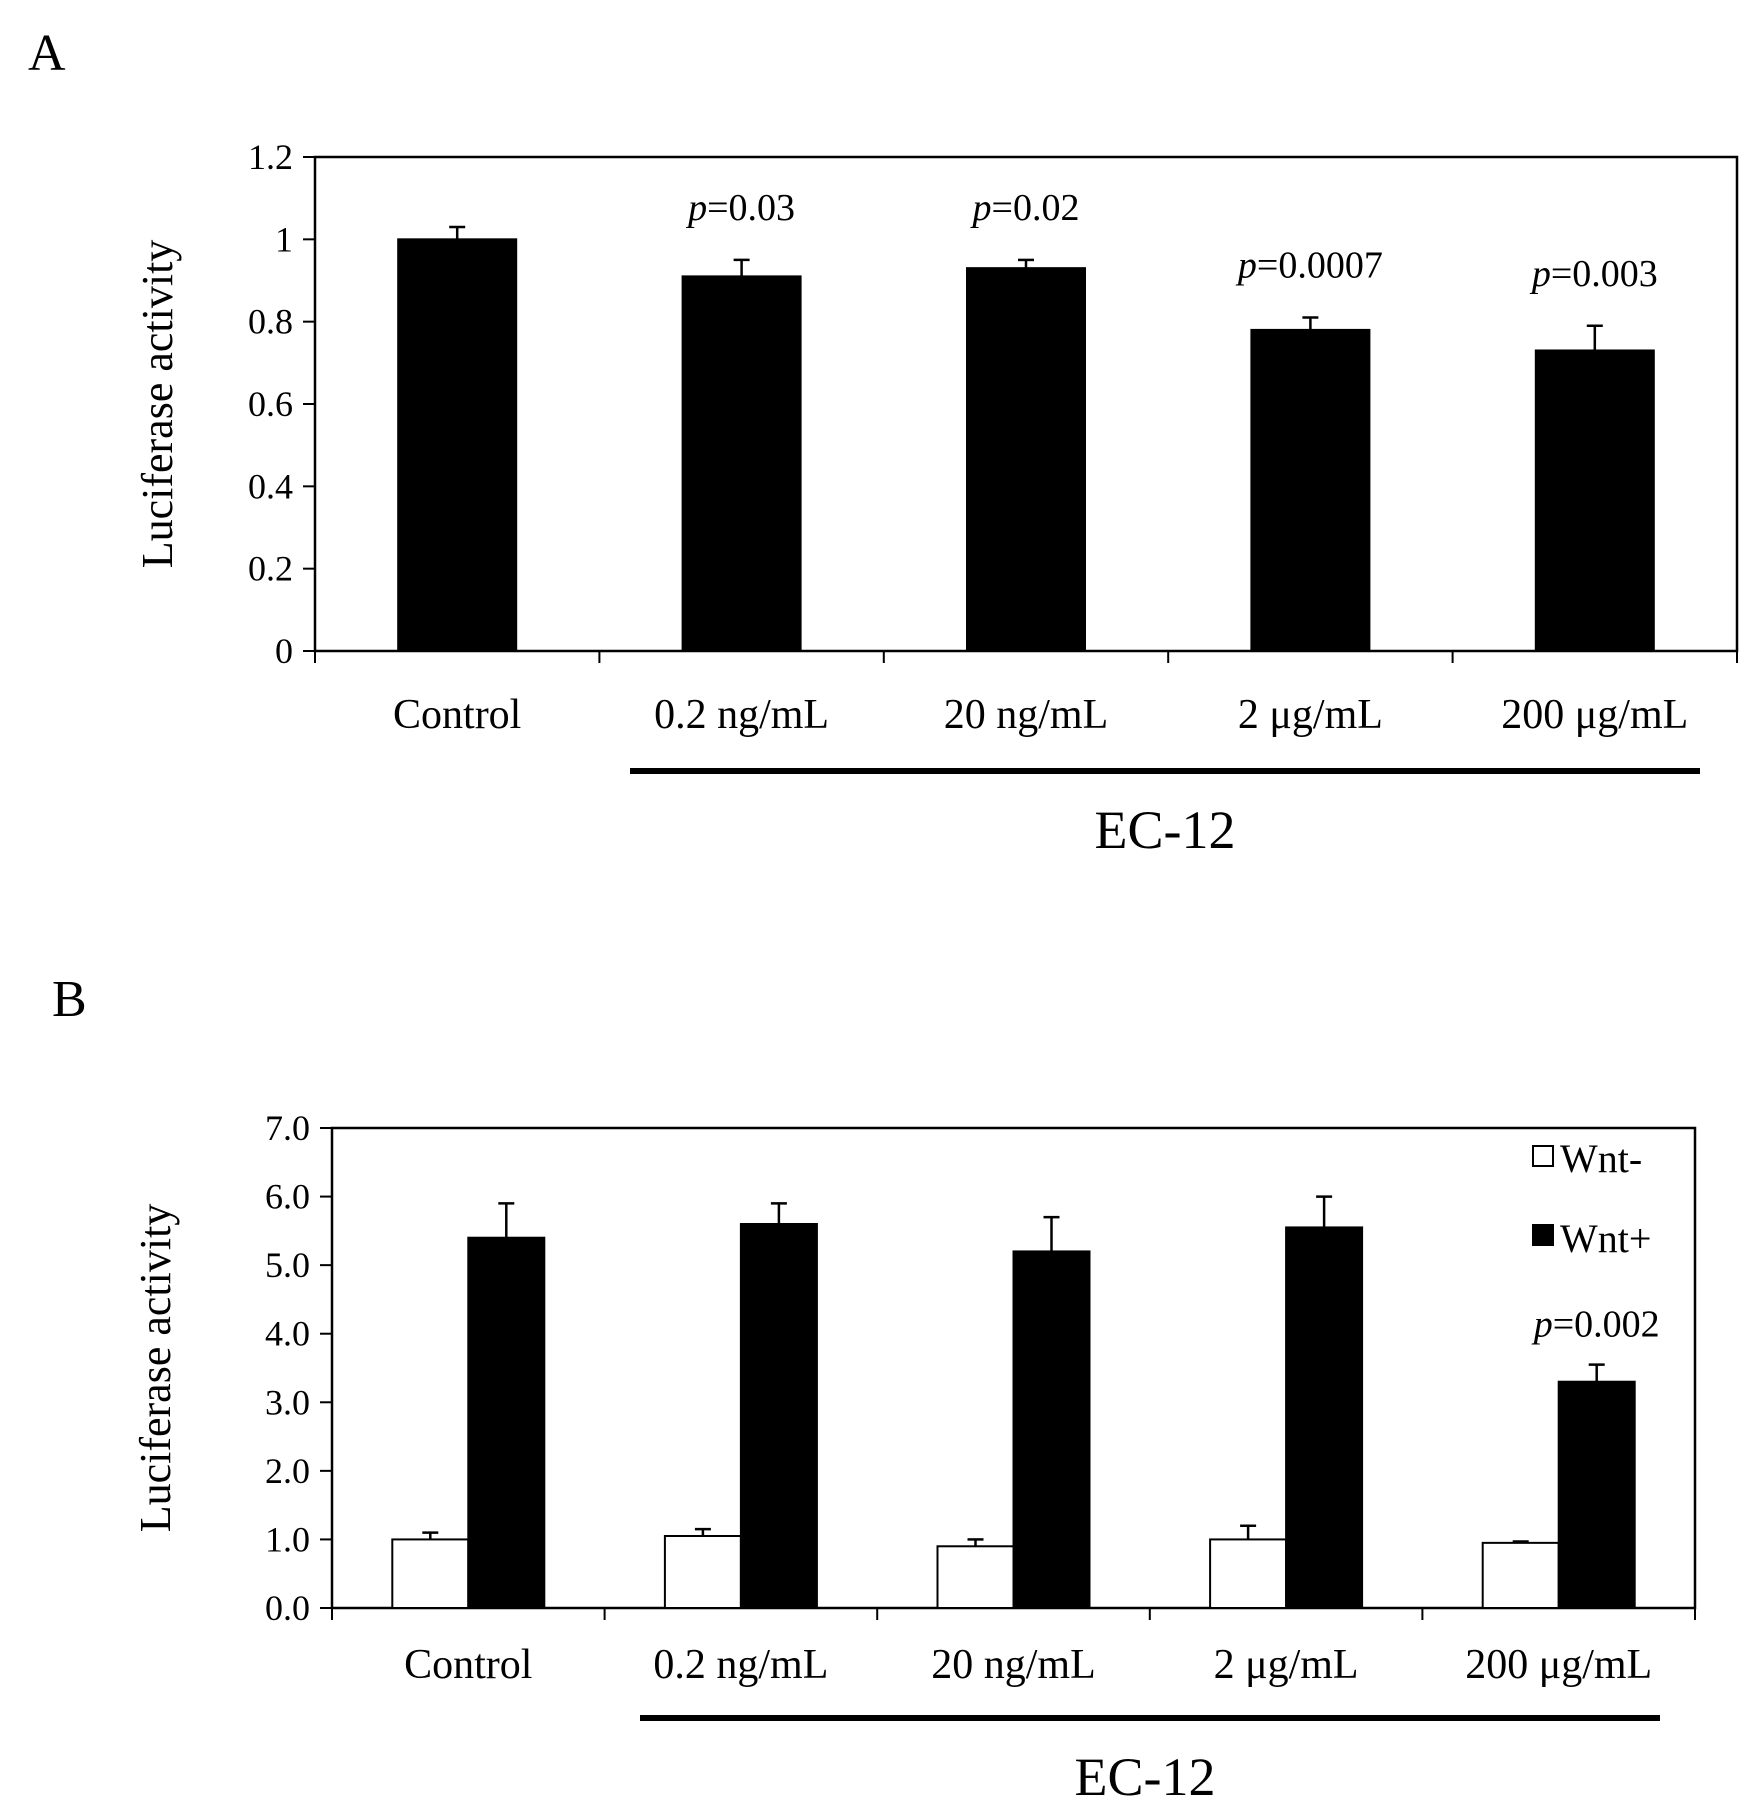  What do you see at coordinates (741, 715) in the screenshot?
I see `chartA-category-label: 0.2 ng/mL` at bounding box center [741, 715].